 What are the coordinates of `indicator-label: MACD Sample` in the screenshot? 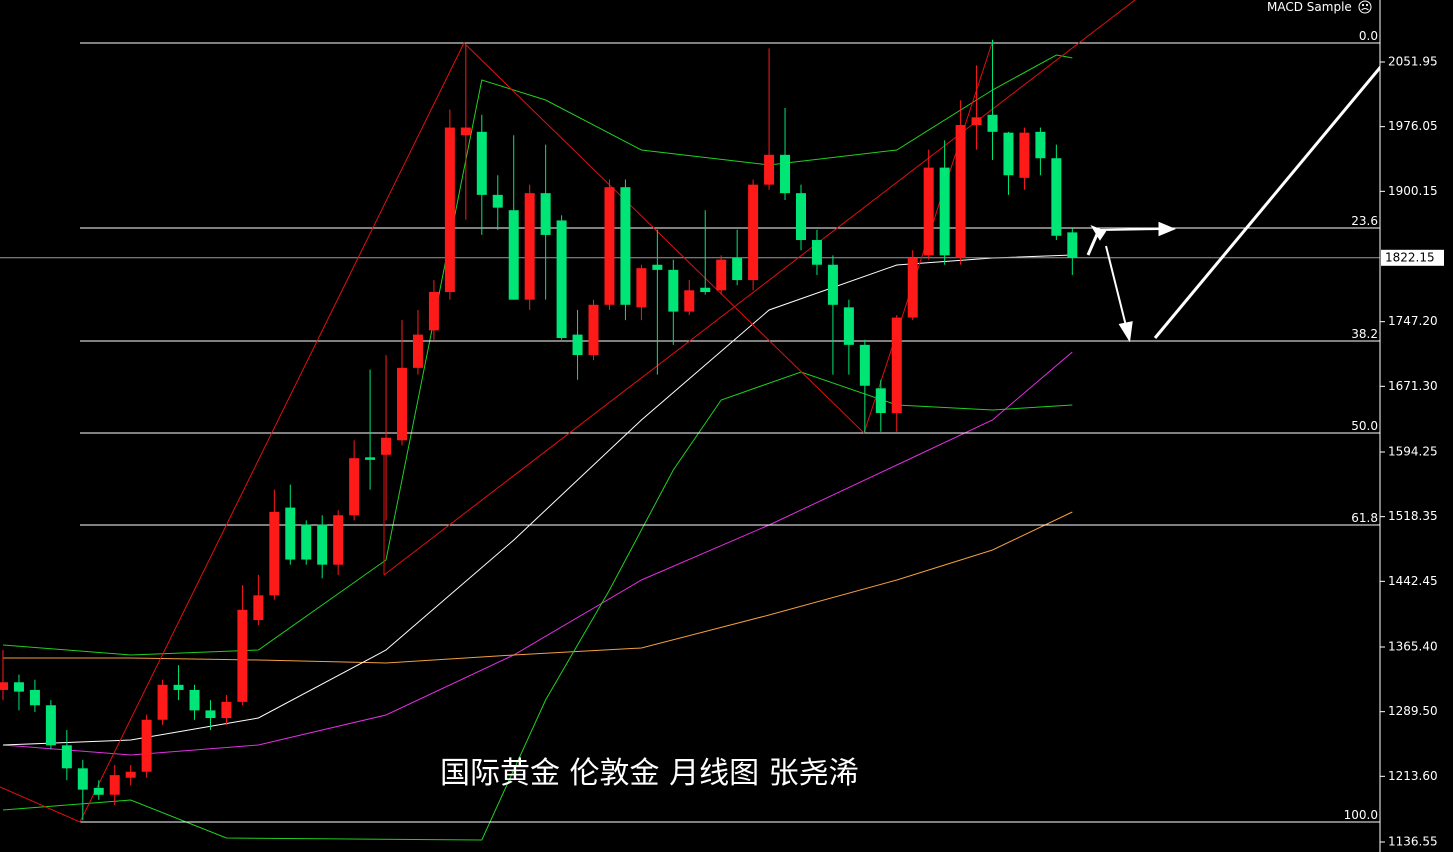 It's located at (1309, 7).